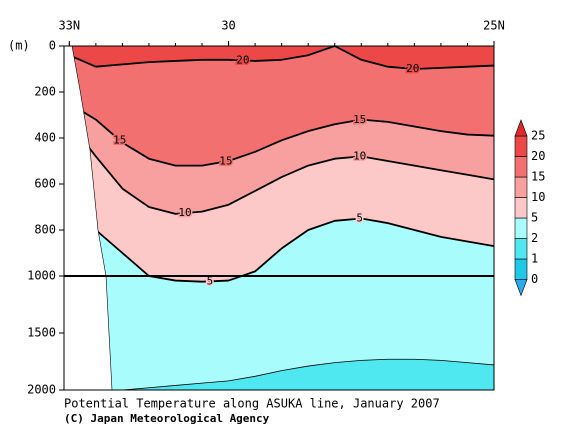 This screenshot has width=570, height=432. Describe the element at coordinates (52, 46) in the screenshot. I see `y-tick-label: 0` at that location.